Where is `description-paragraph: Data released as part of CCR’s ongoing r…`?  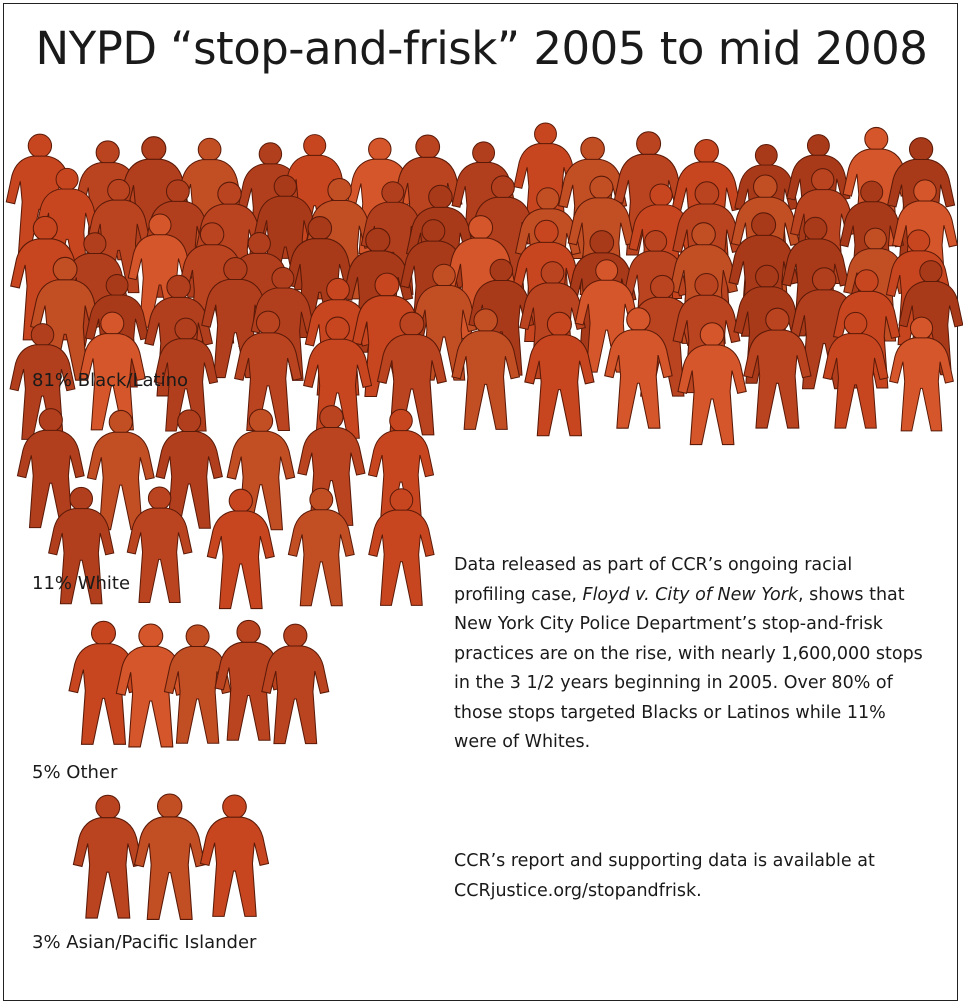
description-paragraph: Data released as part of CCR’s ongoing r… is located at coordinates (689, 654).